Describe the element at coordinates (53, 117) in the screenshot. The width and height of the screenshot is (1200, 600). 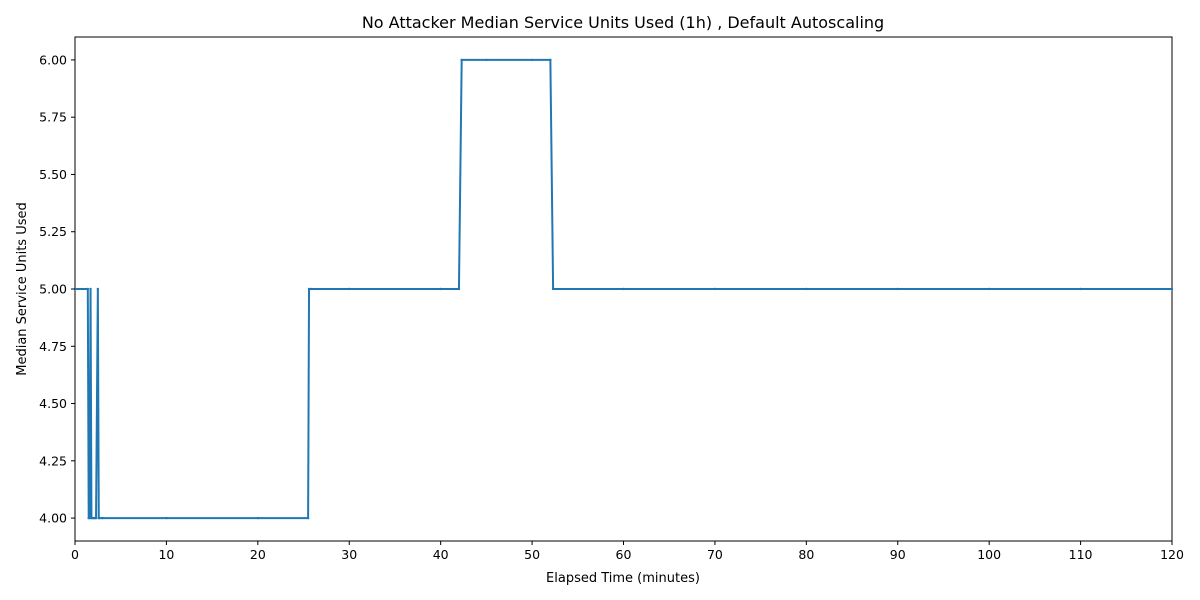
I see `y-tick-label: 5.75` at that location.